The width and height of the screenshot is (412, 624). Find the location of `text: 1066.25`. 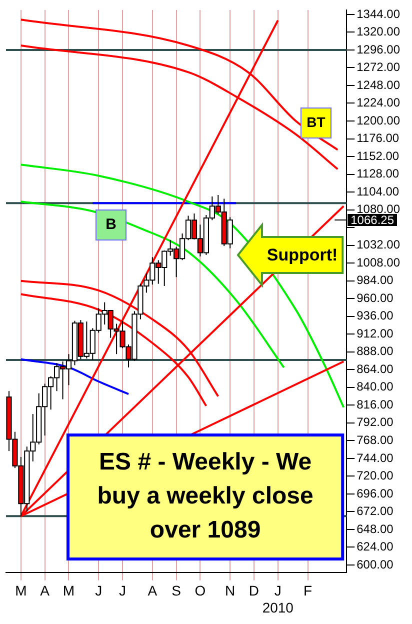

text: 1066.25 is located at coordinates (372, 219).